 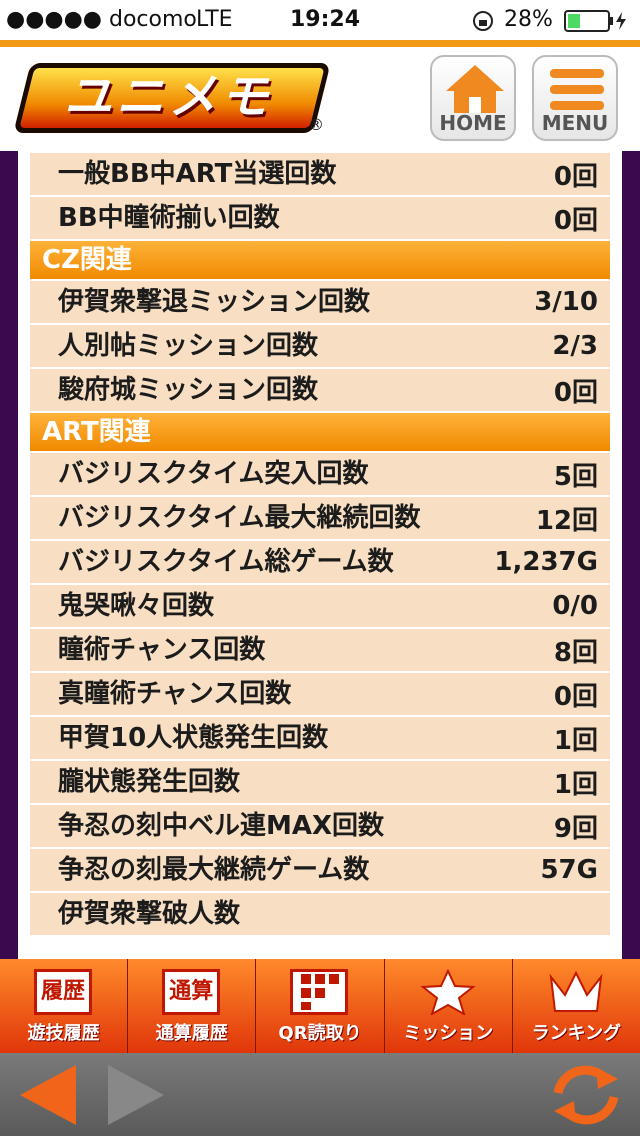 I want to click on stat-value: 12回, so click(x=566, y=520).